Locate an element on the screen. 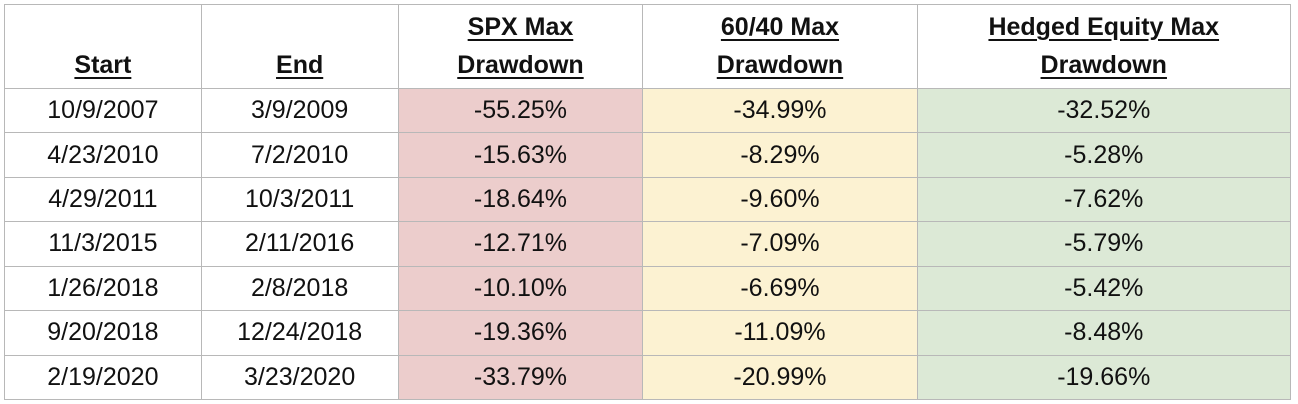  end-cell: 3/9/2009 is located at coordinates (299, 110).